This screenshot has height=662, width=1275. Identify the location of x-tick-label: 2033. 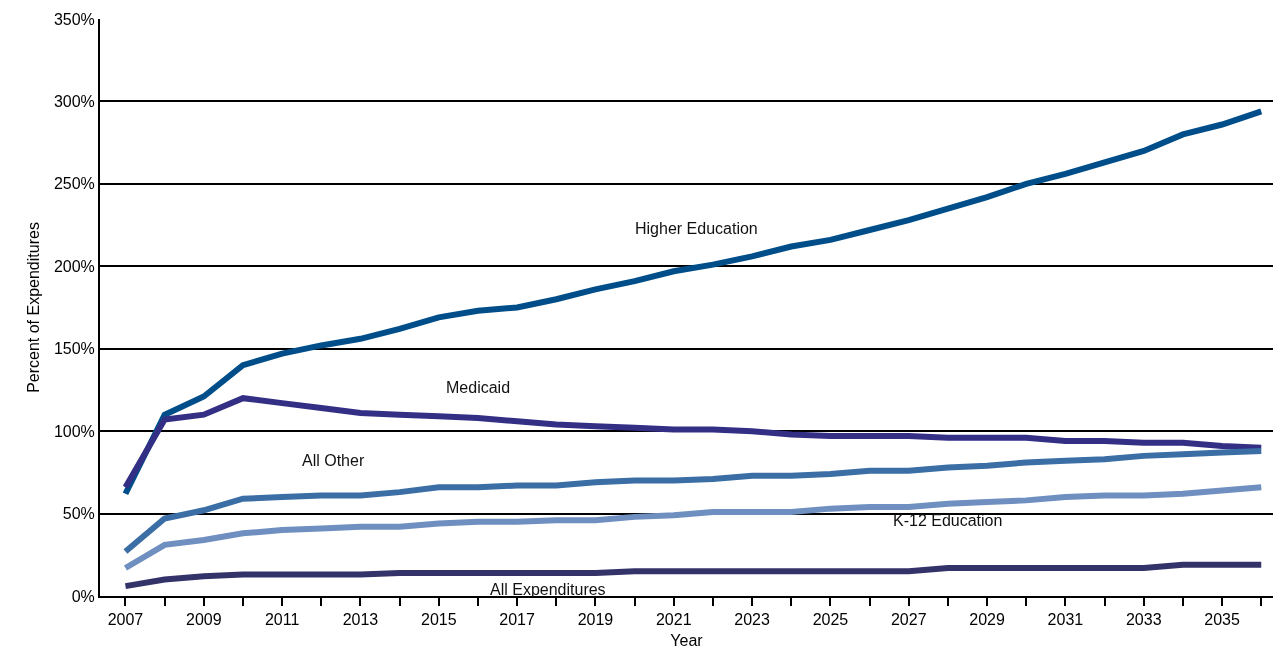
(1143, 620).